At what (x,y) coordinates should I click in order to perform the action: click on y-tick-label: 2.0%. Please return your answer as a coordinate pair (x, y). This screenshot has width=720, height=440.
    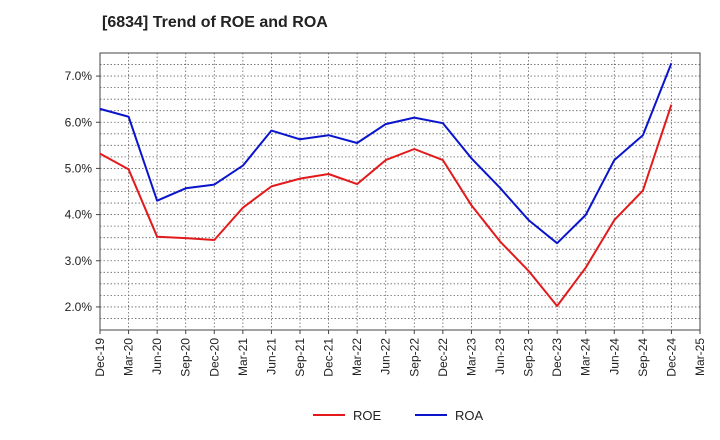
    Looking at the image, I should click on (79, 307).